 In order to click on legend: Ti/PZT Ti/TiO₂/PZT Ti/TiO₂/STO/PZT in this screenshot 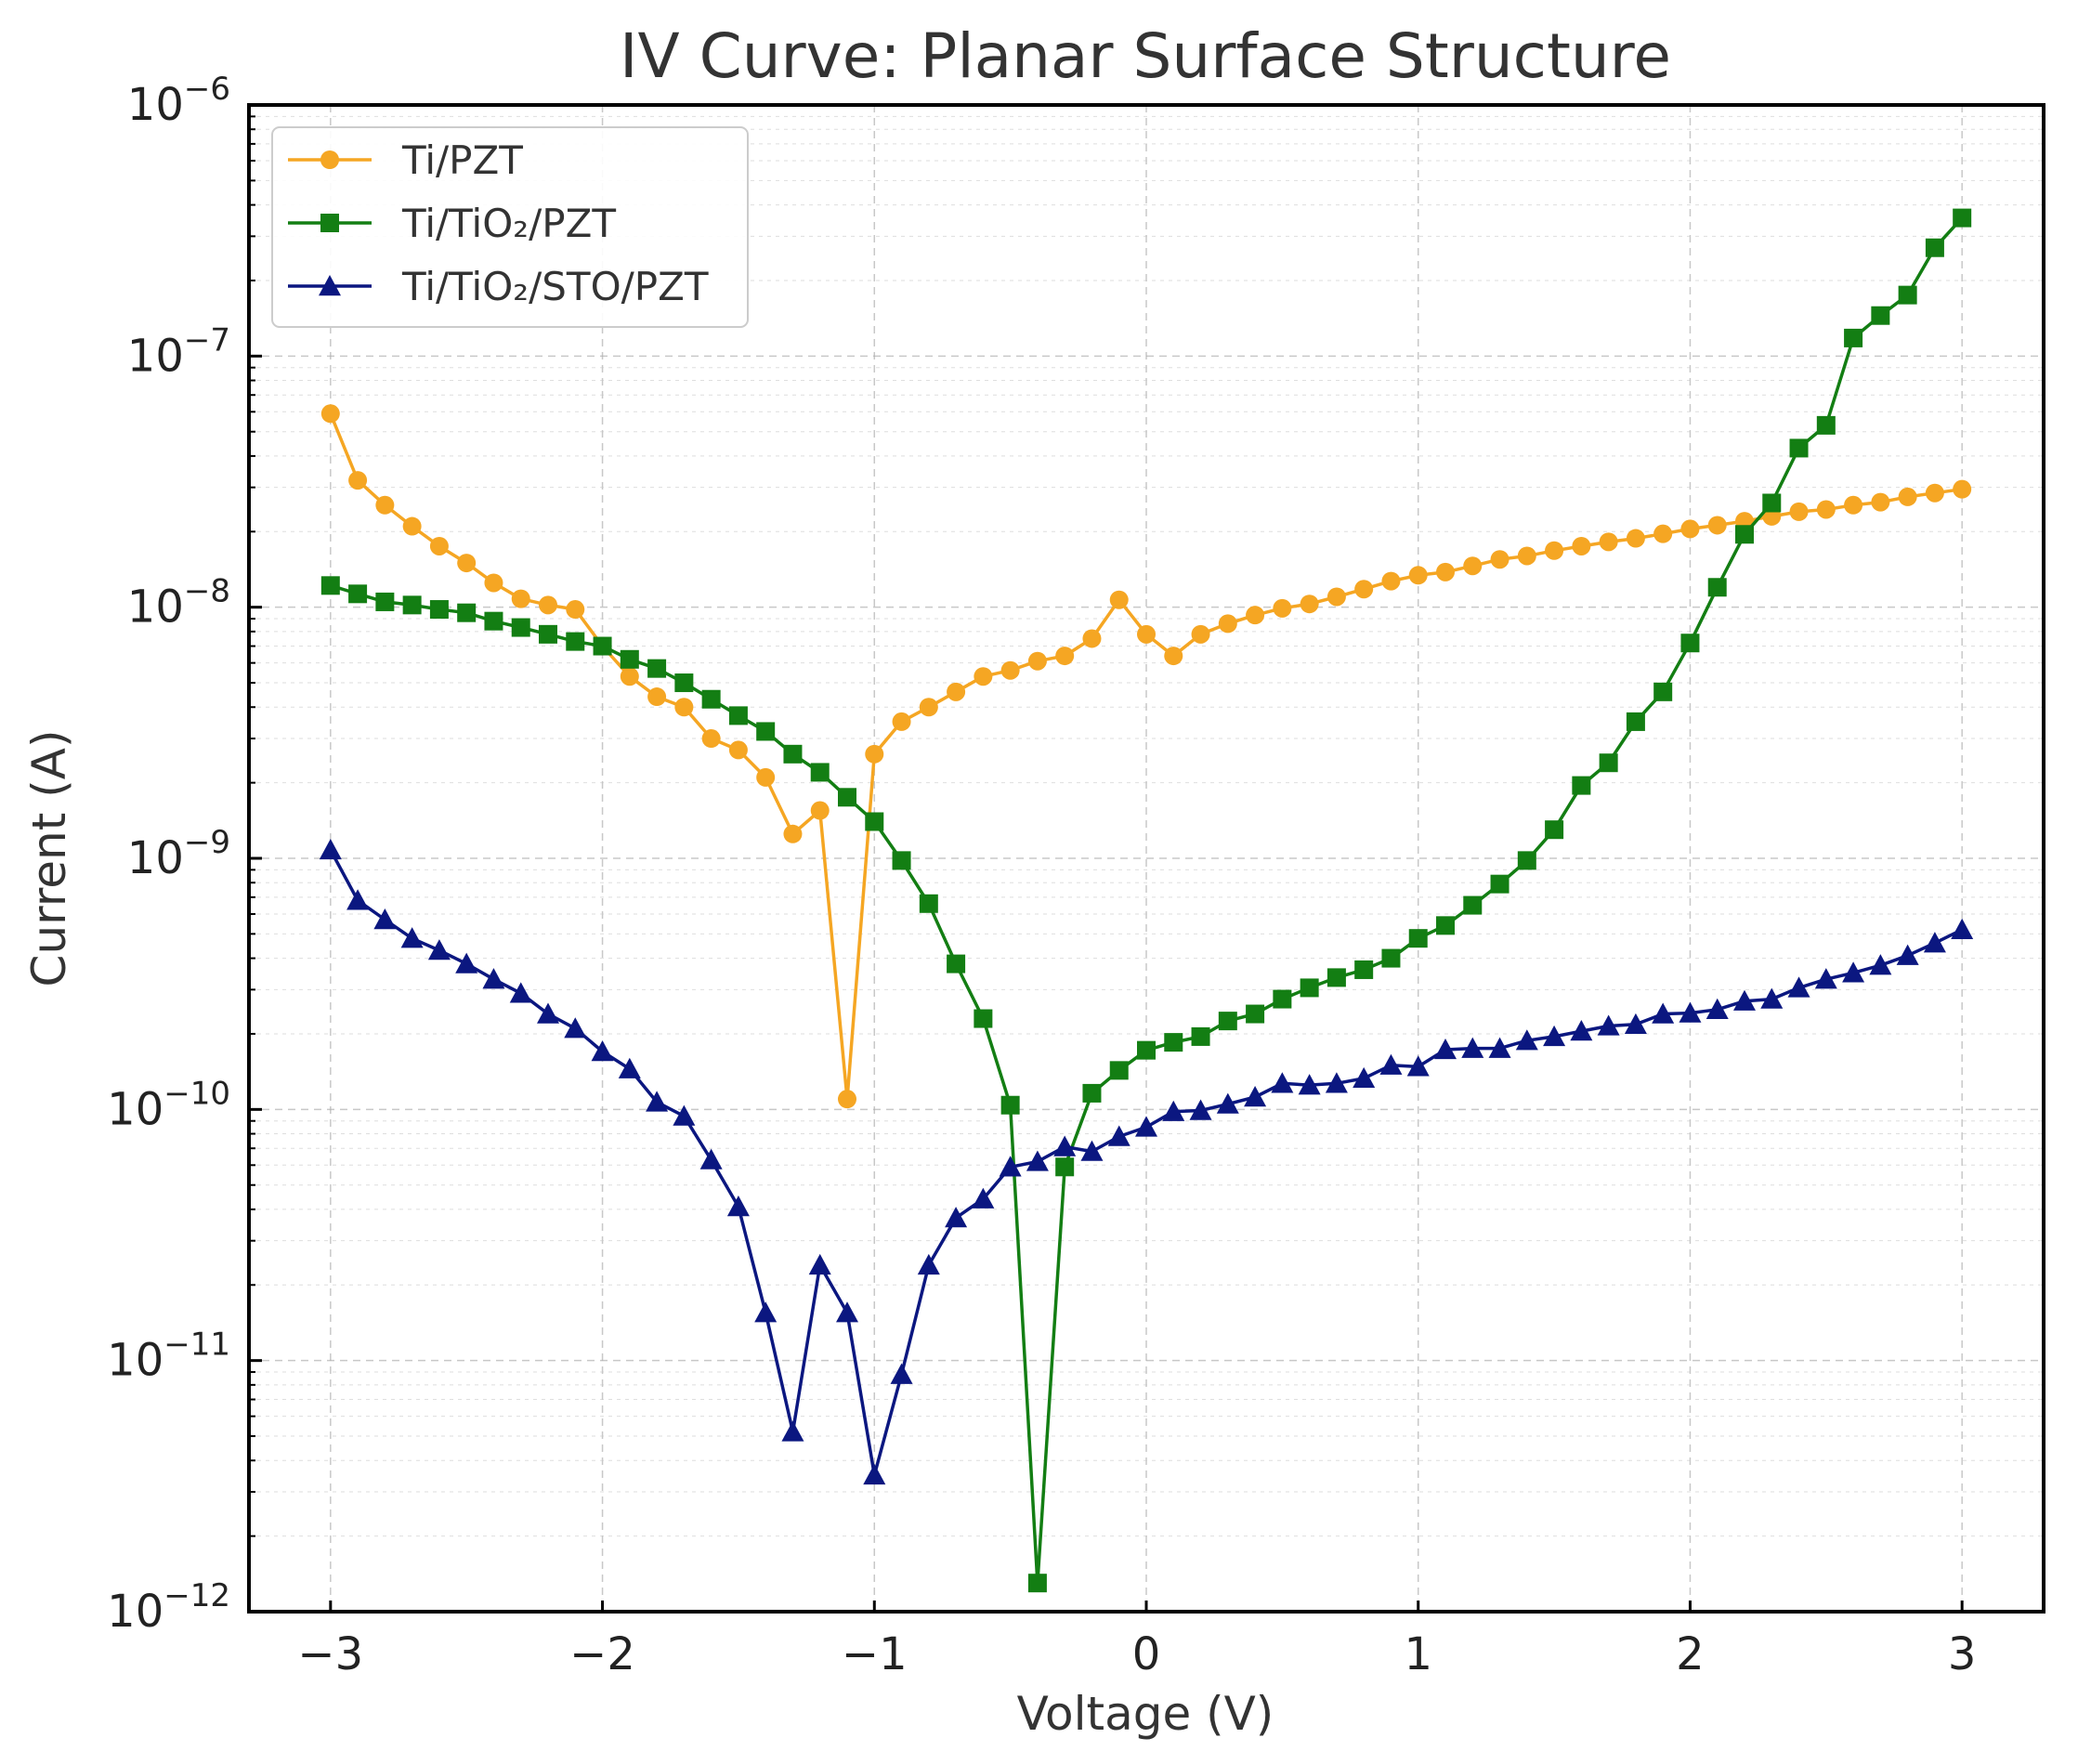, I will do `click(510, 227)`.